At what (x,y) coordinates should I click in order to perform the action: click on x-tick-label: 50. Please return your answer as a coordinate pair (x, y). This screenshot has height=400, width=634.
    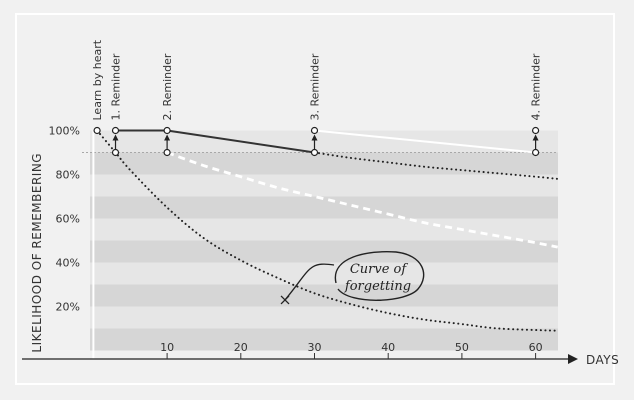
    Looking at the image, I should click on (462, 347).